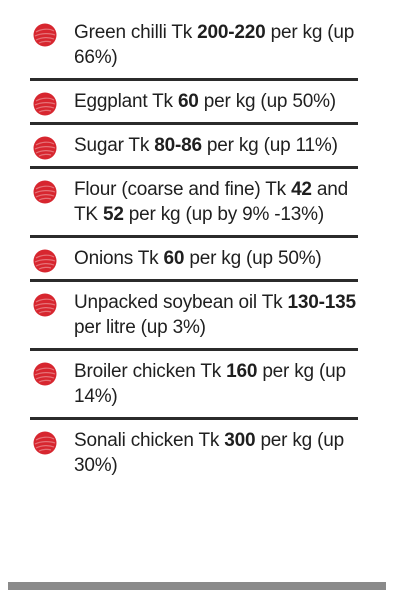  I want to click on price-value: 200-220, so click(231, 32).